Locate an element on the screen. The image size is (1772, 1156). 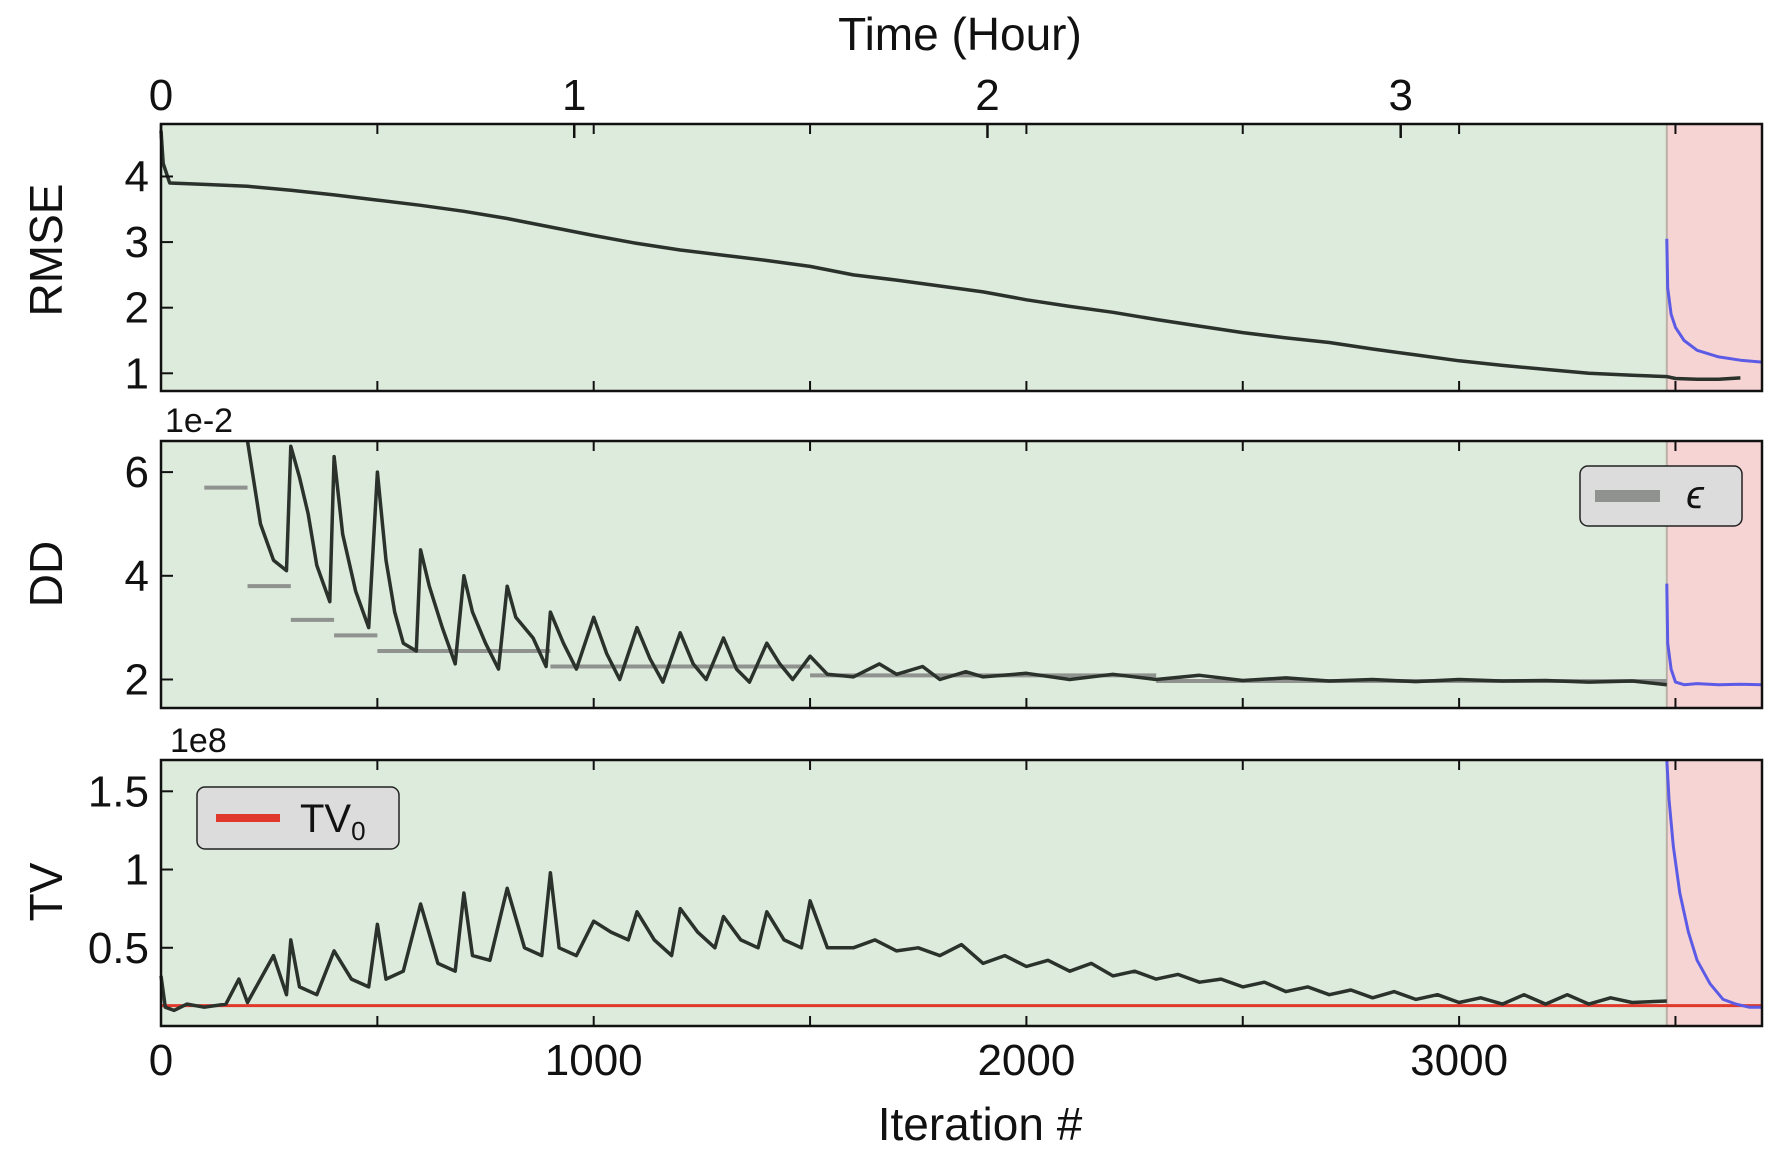
rmse-y-tick-label: 2 is located at coordinates (137, 308).